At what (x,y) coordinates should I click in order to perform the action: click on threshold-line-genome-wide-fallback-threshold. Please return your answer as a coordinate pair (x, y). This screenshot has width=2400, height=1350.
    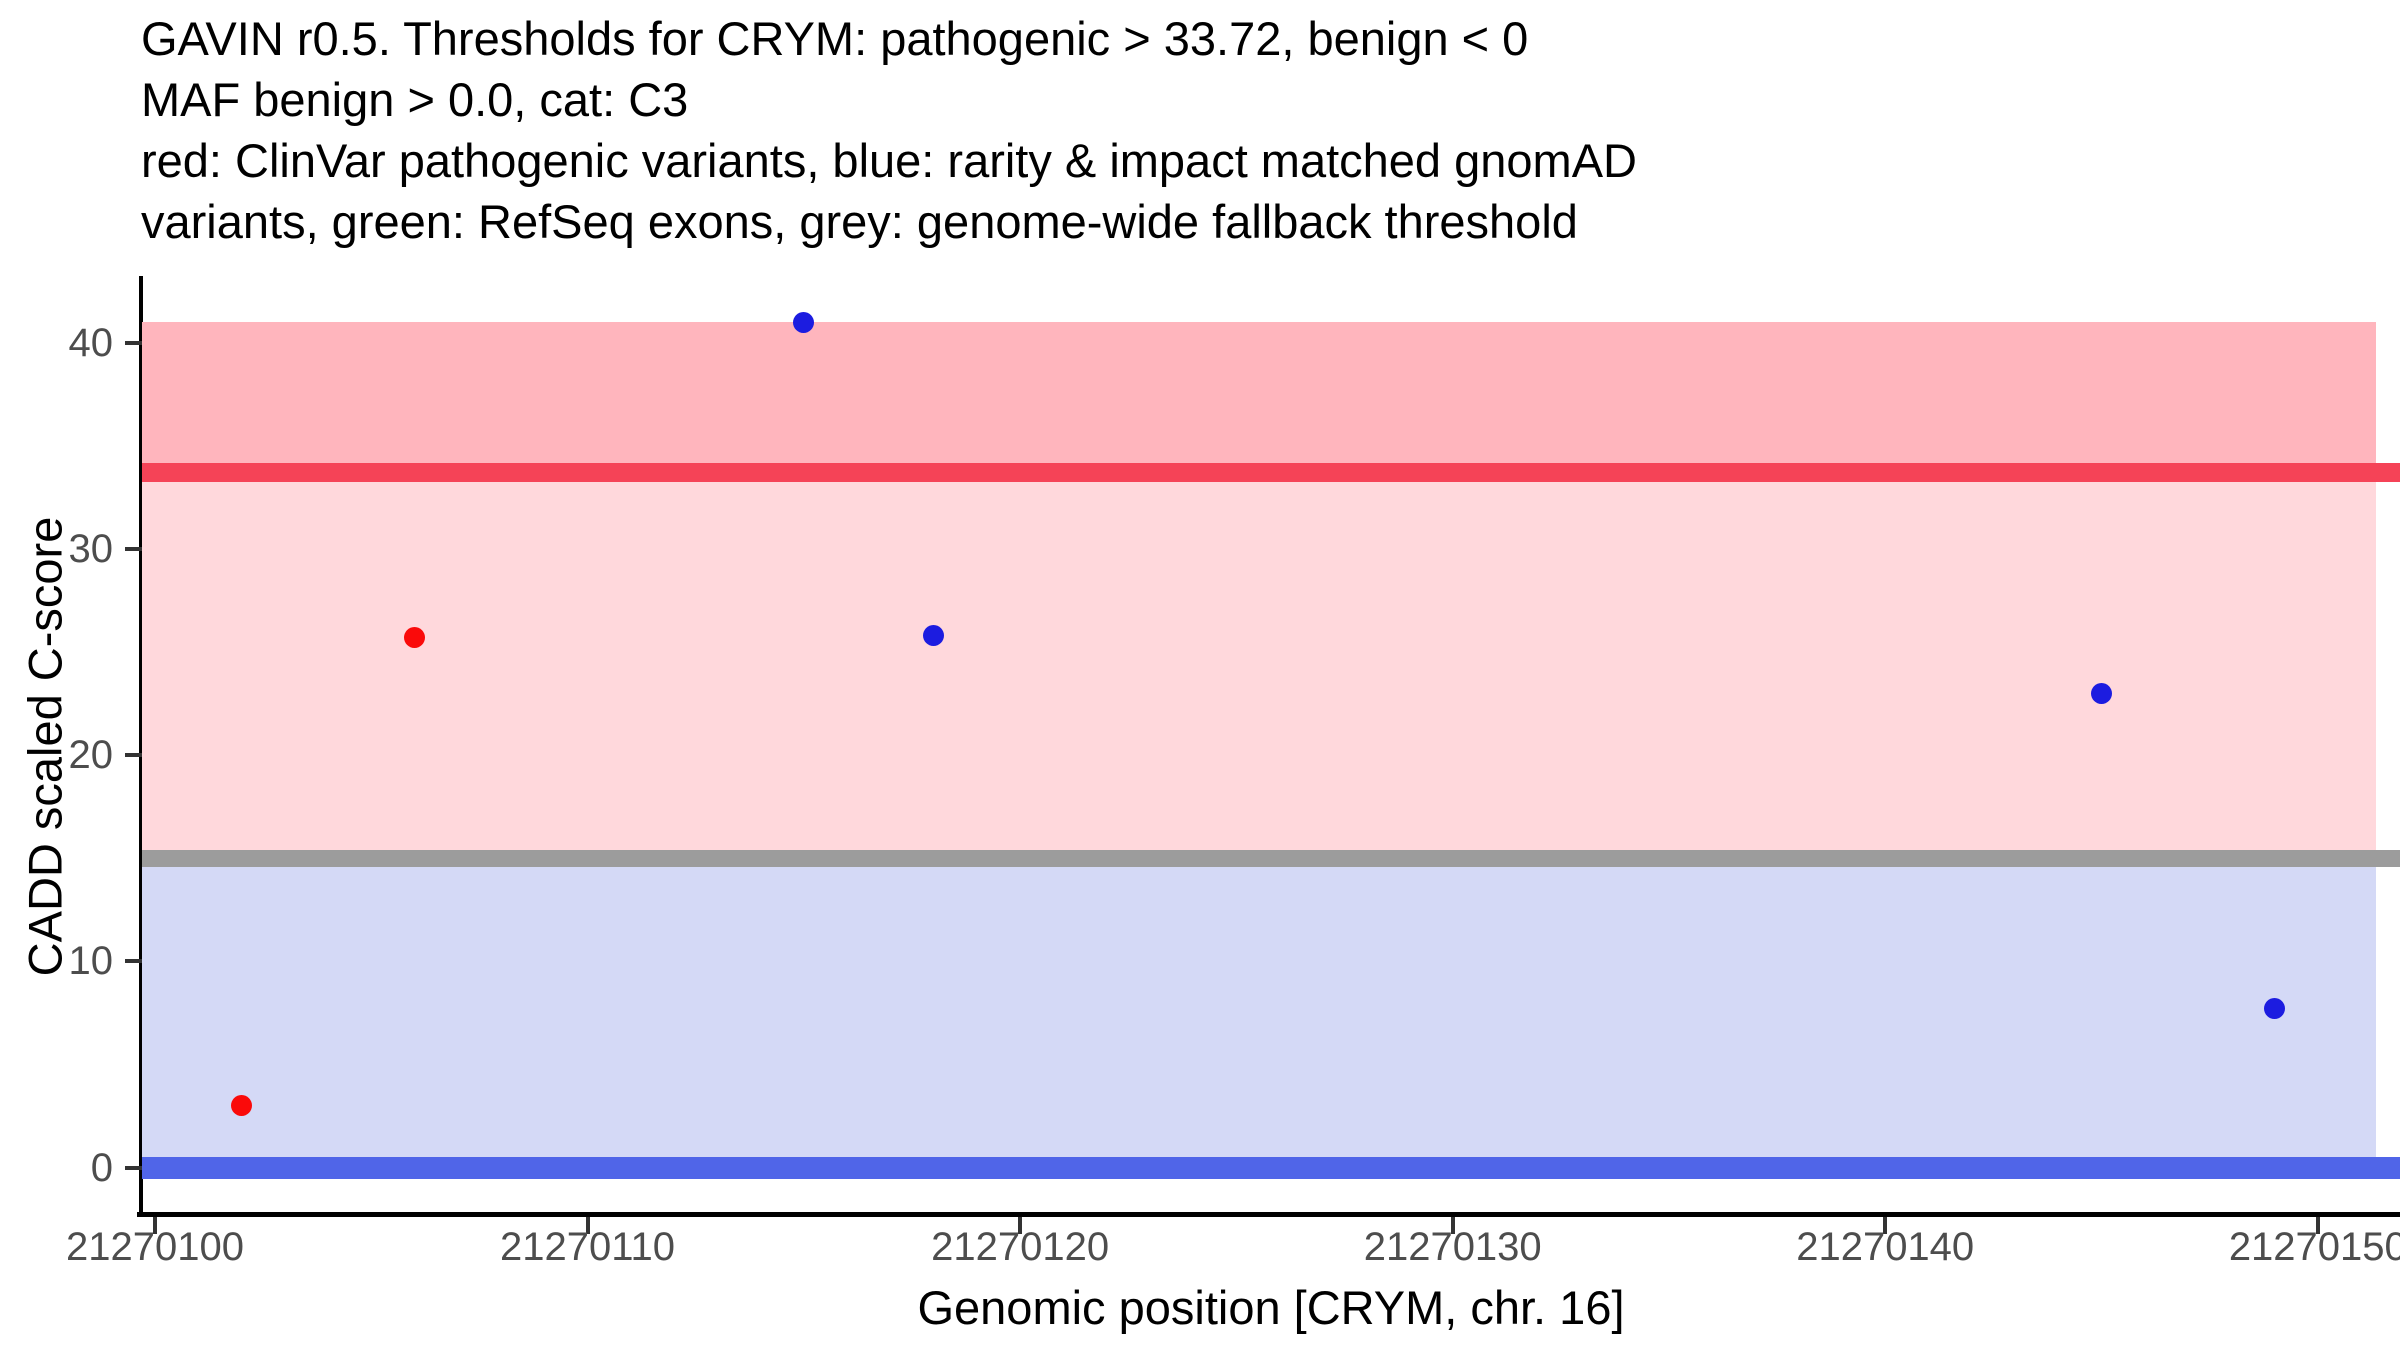
    Looking at the image, I should click on (1271, 858).